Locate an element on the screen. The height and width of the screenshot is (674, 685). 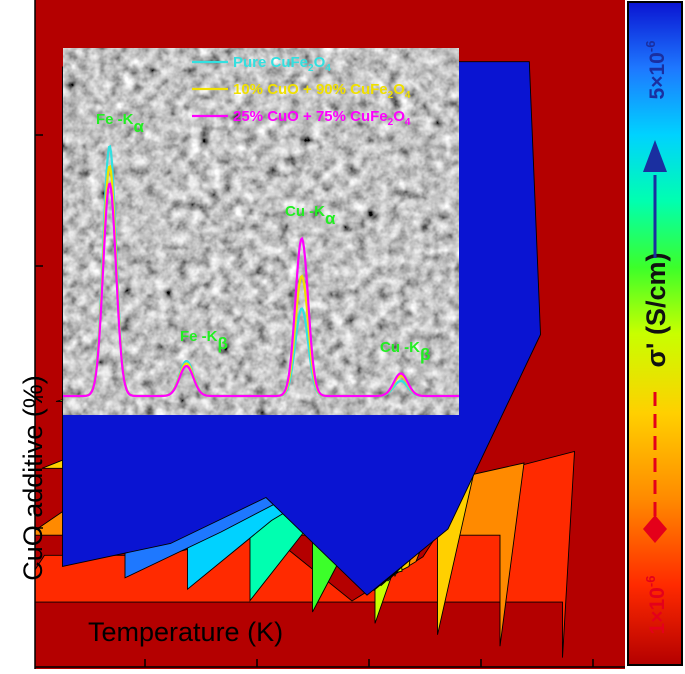
legend-text: 25% CuO + 75% CuFe is located at coordinates (310, 116).